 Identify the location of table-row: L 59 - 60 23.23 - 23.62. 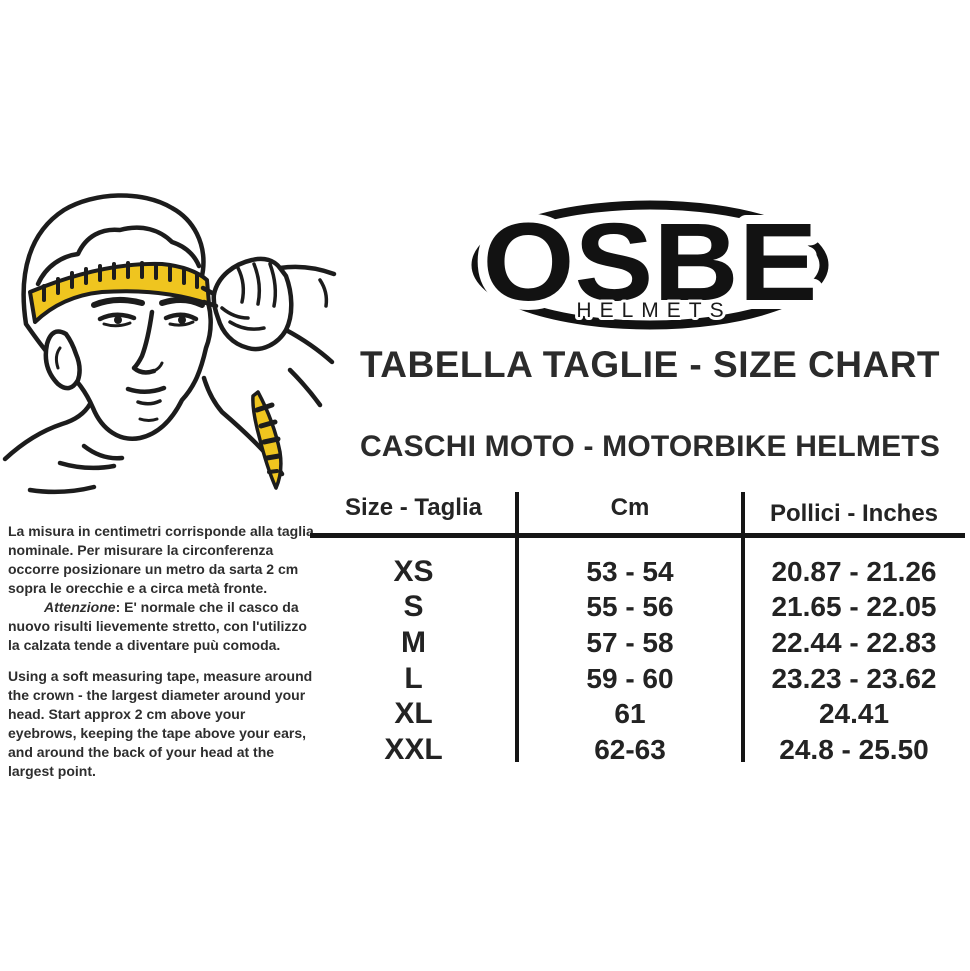
(637, 679).